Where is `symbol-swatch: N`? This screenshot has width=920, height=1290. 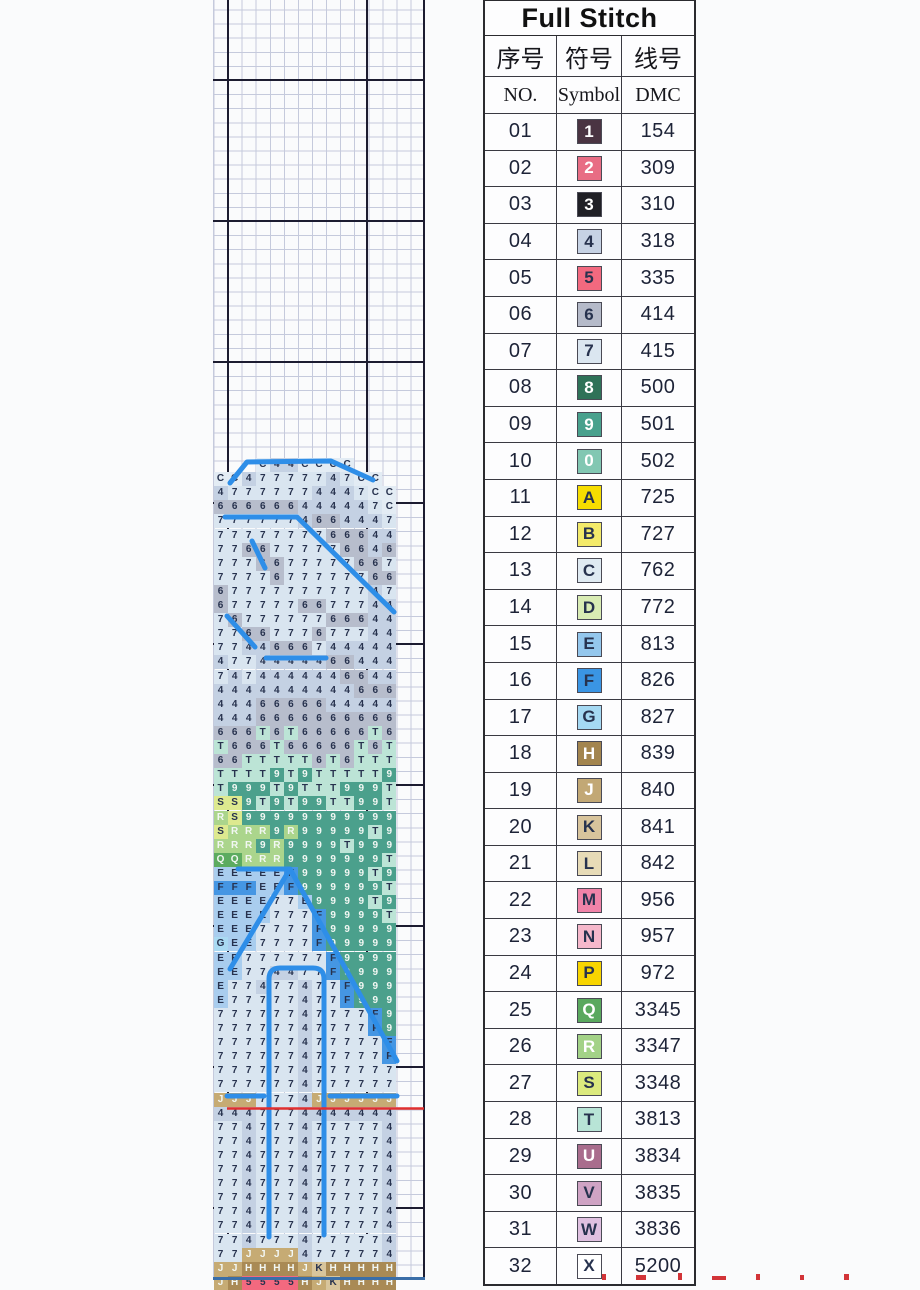
symbol-swatch: N is located at coordinates (589, 937).